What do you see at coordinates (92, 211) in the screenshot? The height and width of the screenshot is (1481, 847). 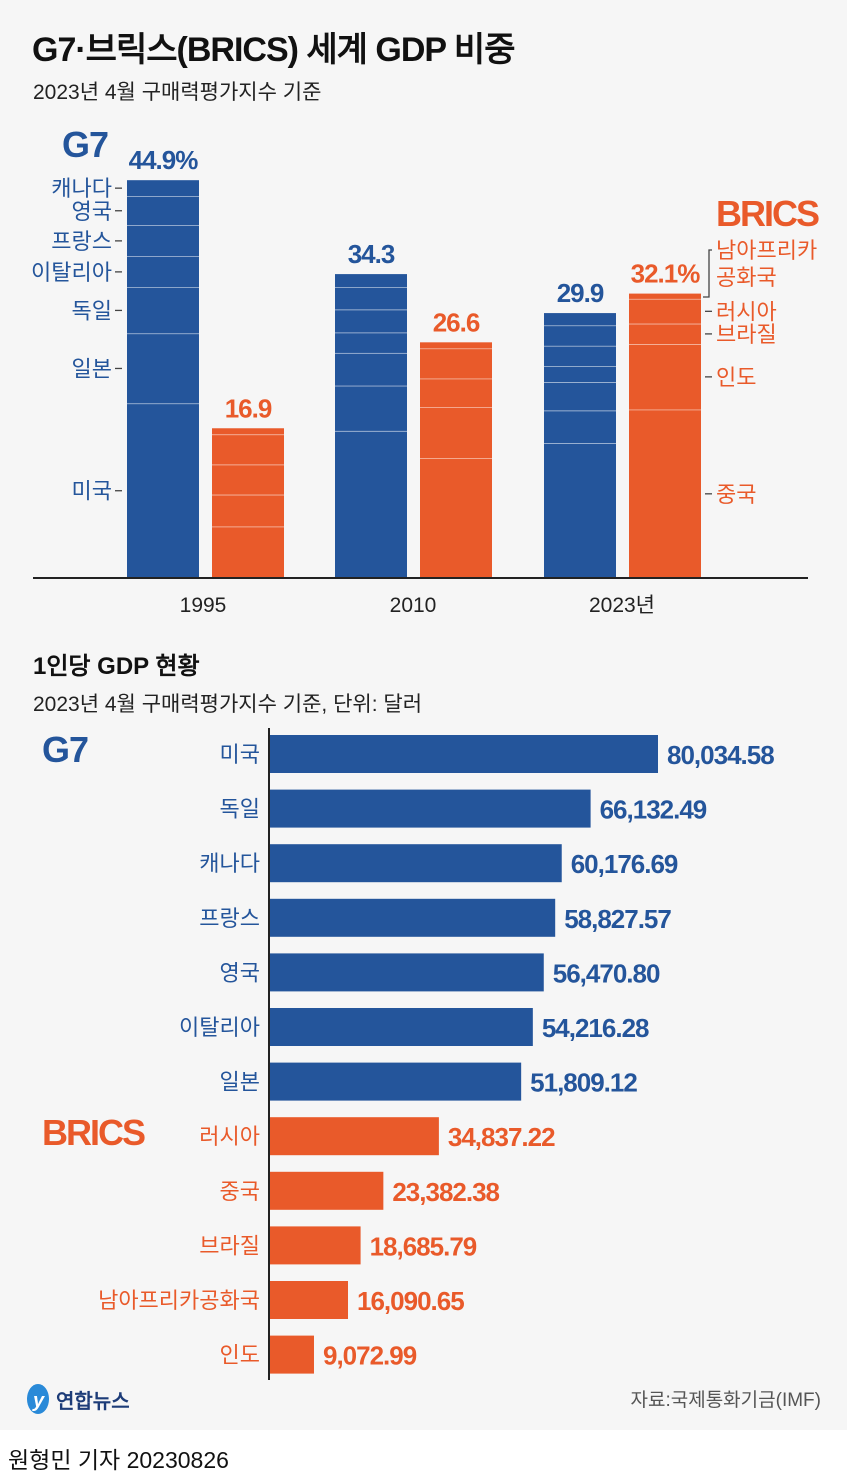 I see `segment-label-g7: 영국` at bounding box center [92, 211].